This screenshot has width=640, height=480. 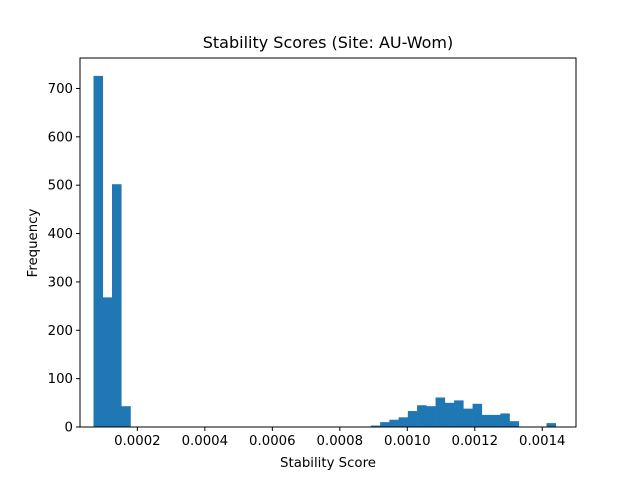 I want to click on y-tick-label: 300, so click(x=60, y=282).